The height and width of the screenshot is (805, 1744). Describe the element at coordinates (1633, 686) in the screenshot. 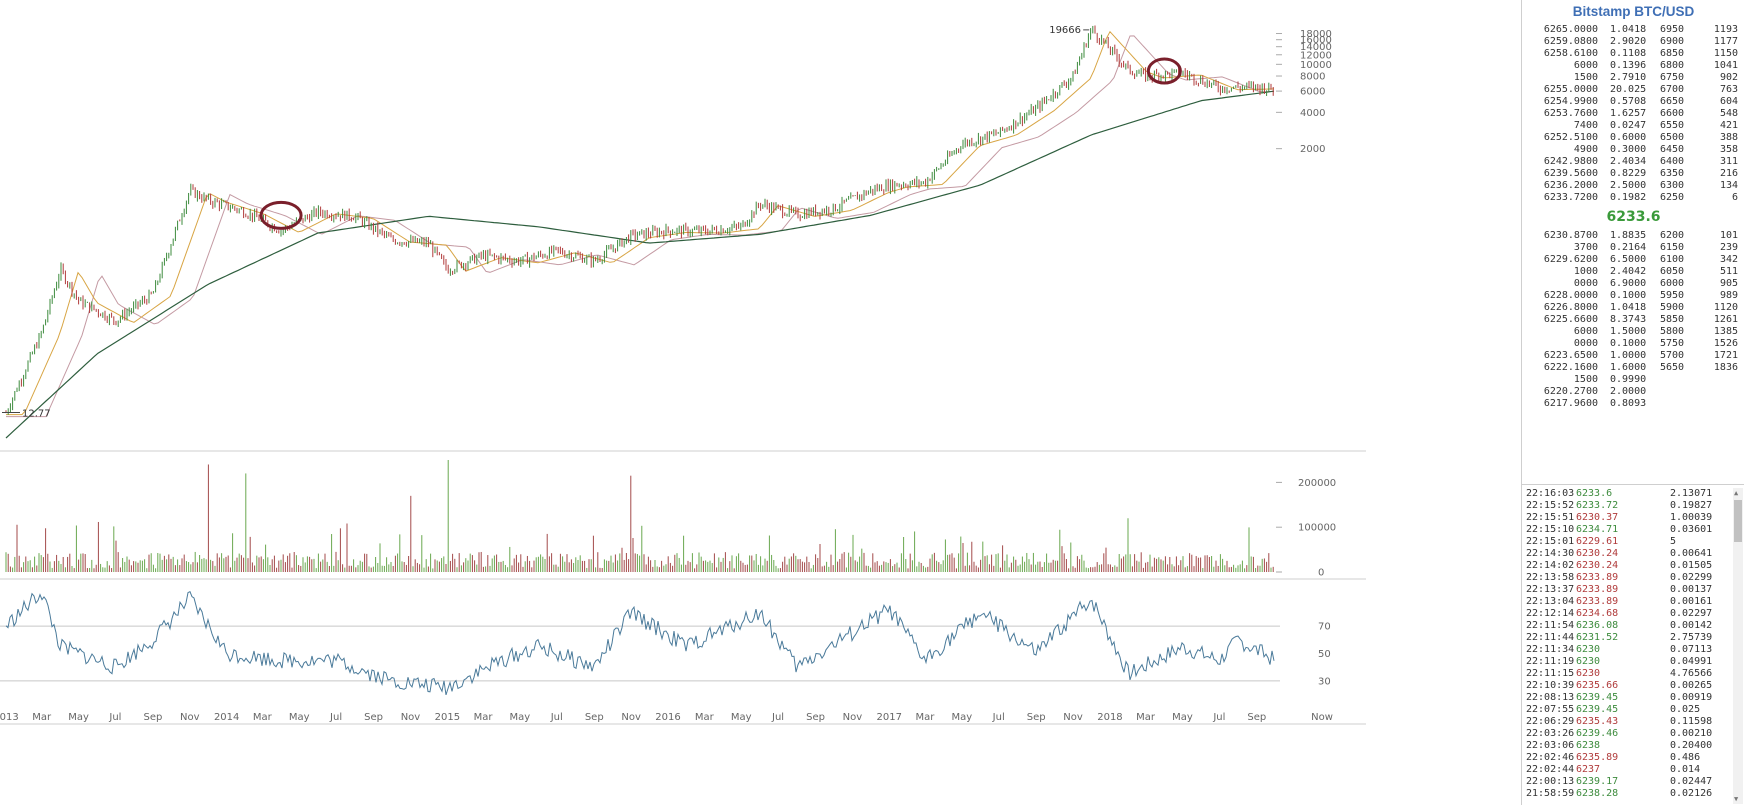

I see `trade-row: 22:10:39 6235.66 0.00265` at that location.